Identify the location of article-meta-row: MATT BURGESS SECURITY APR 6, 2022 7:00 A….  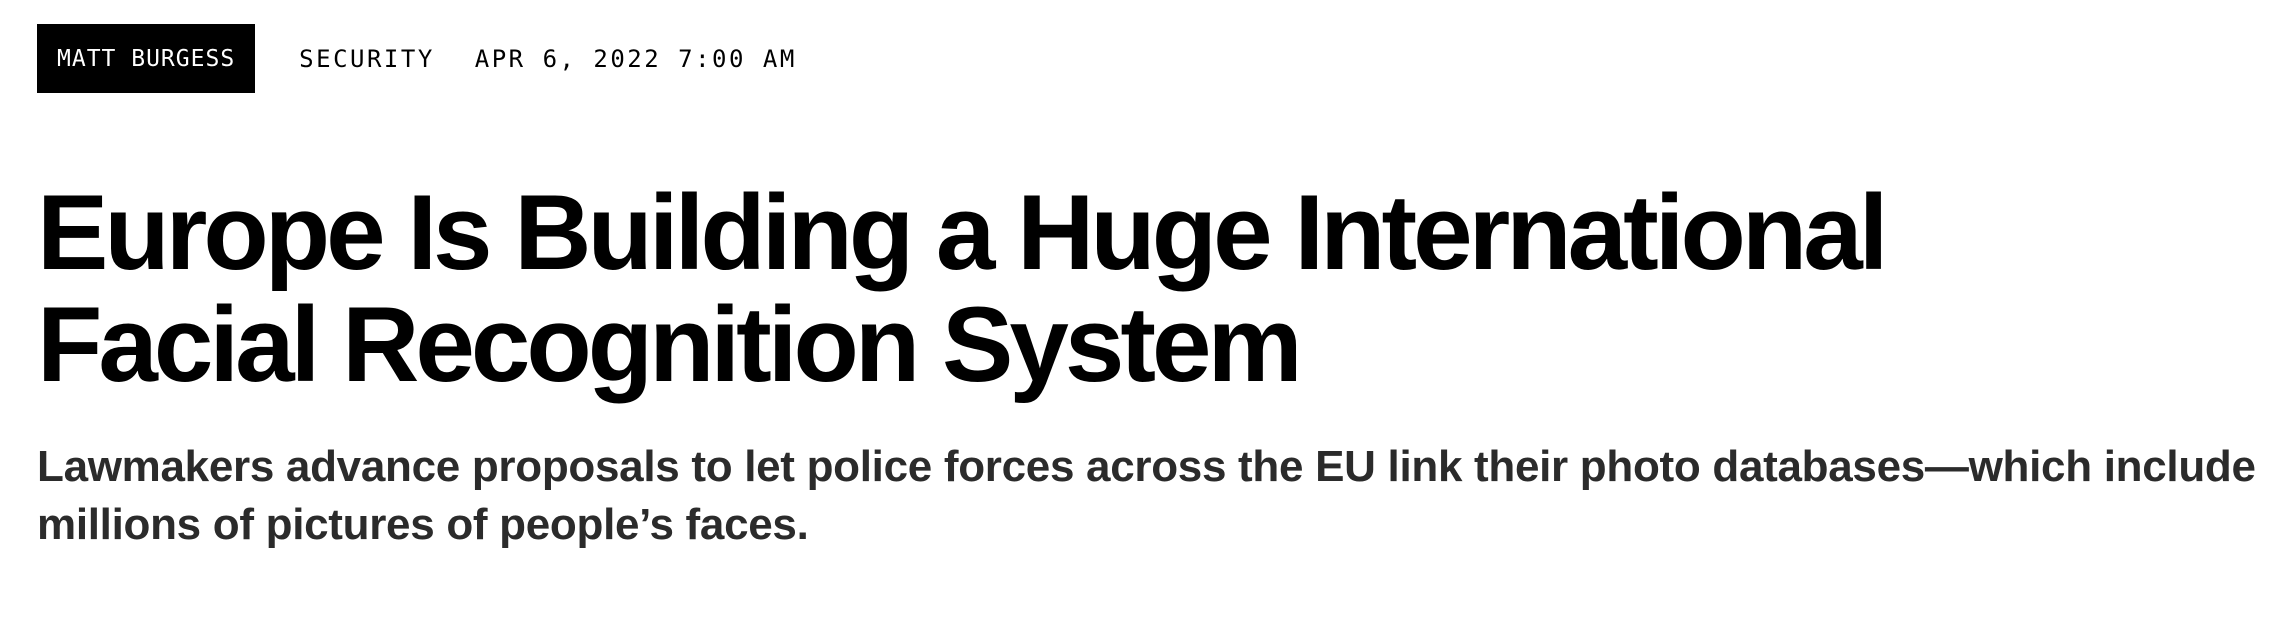
(417, 58).